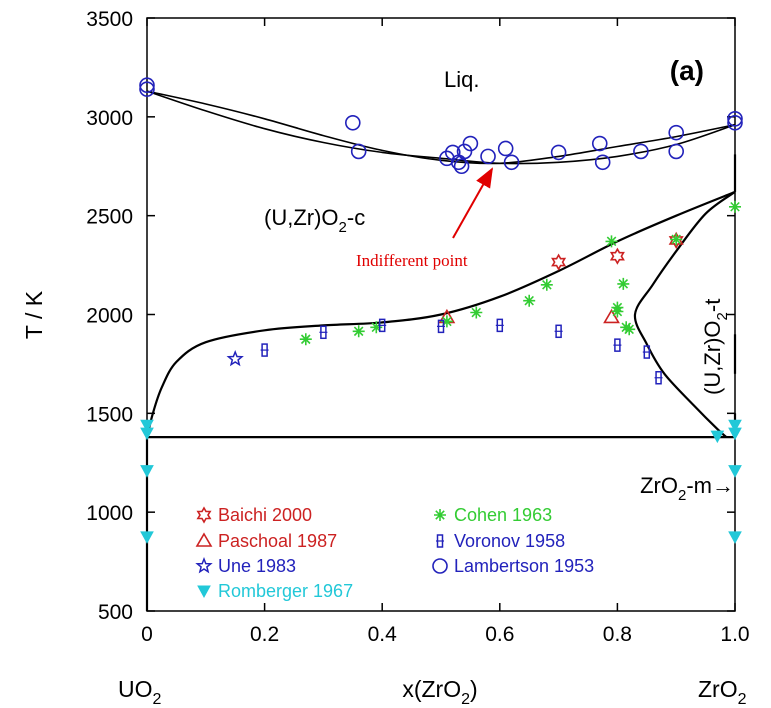 The image size is (771, 708). What do you see at coordinates (509, 541) in the screenshot?
I see `legend-label: Voronov 1958` at bounding box center [509, 541].